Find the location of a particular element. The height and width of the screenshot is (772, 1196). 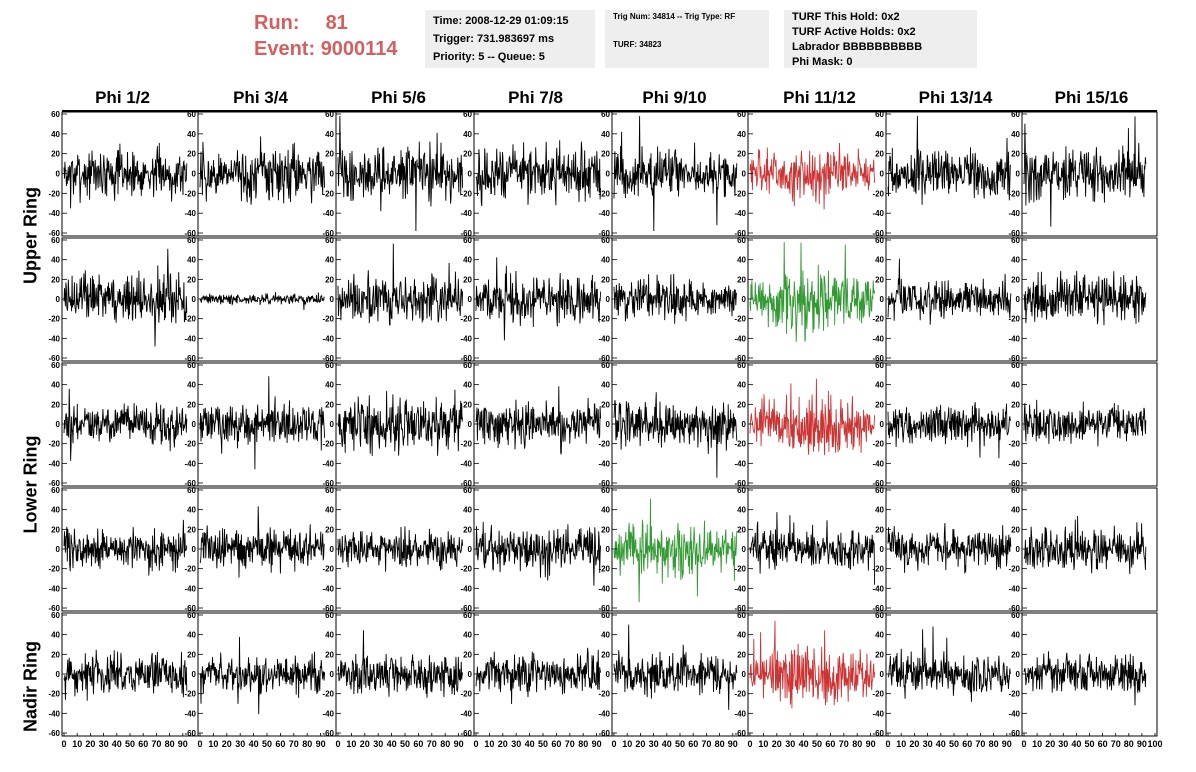

panel-r3-c5: -60 -40 -20 0 20 40 60 is located at coordinates (673, 424).